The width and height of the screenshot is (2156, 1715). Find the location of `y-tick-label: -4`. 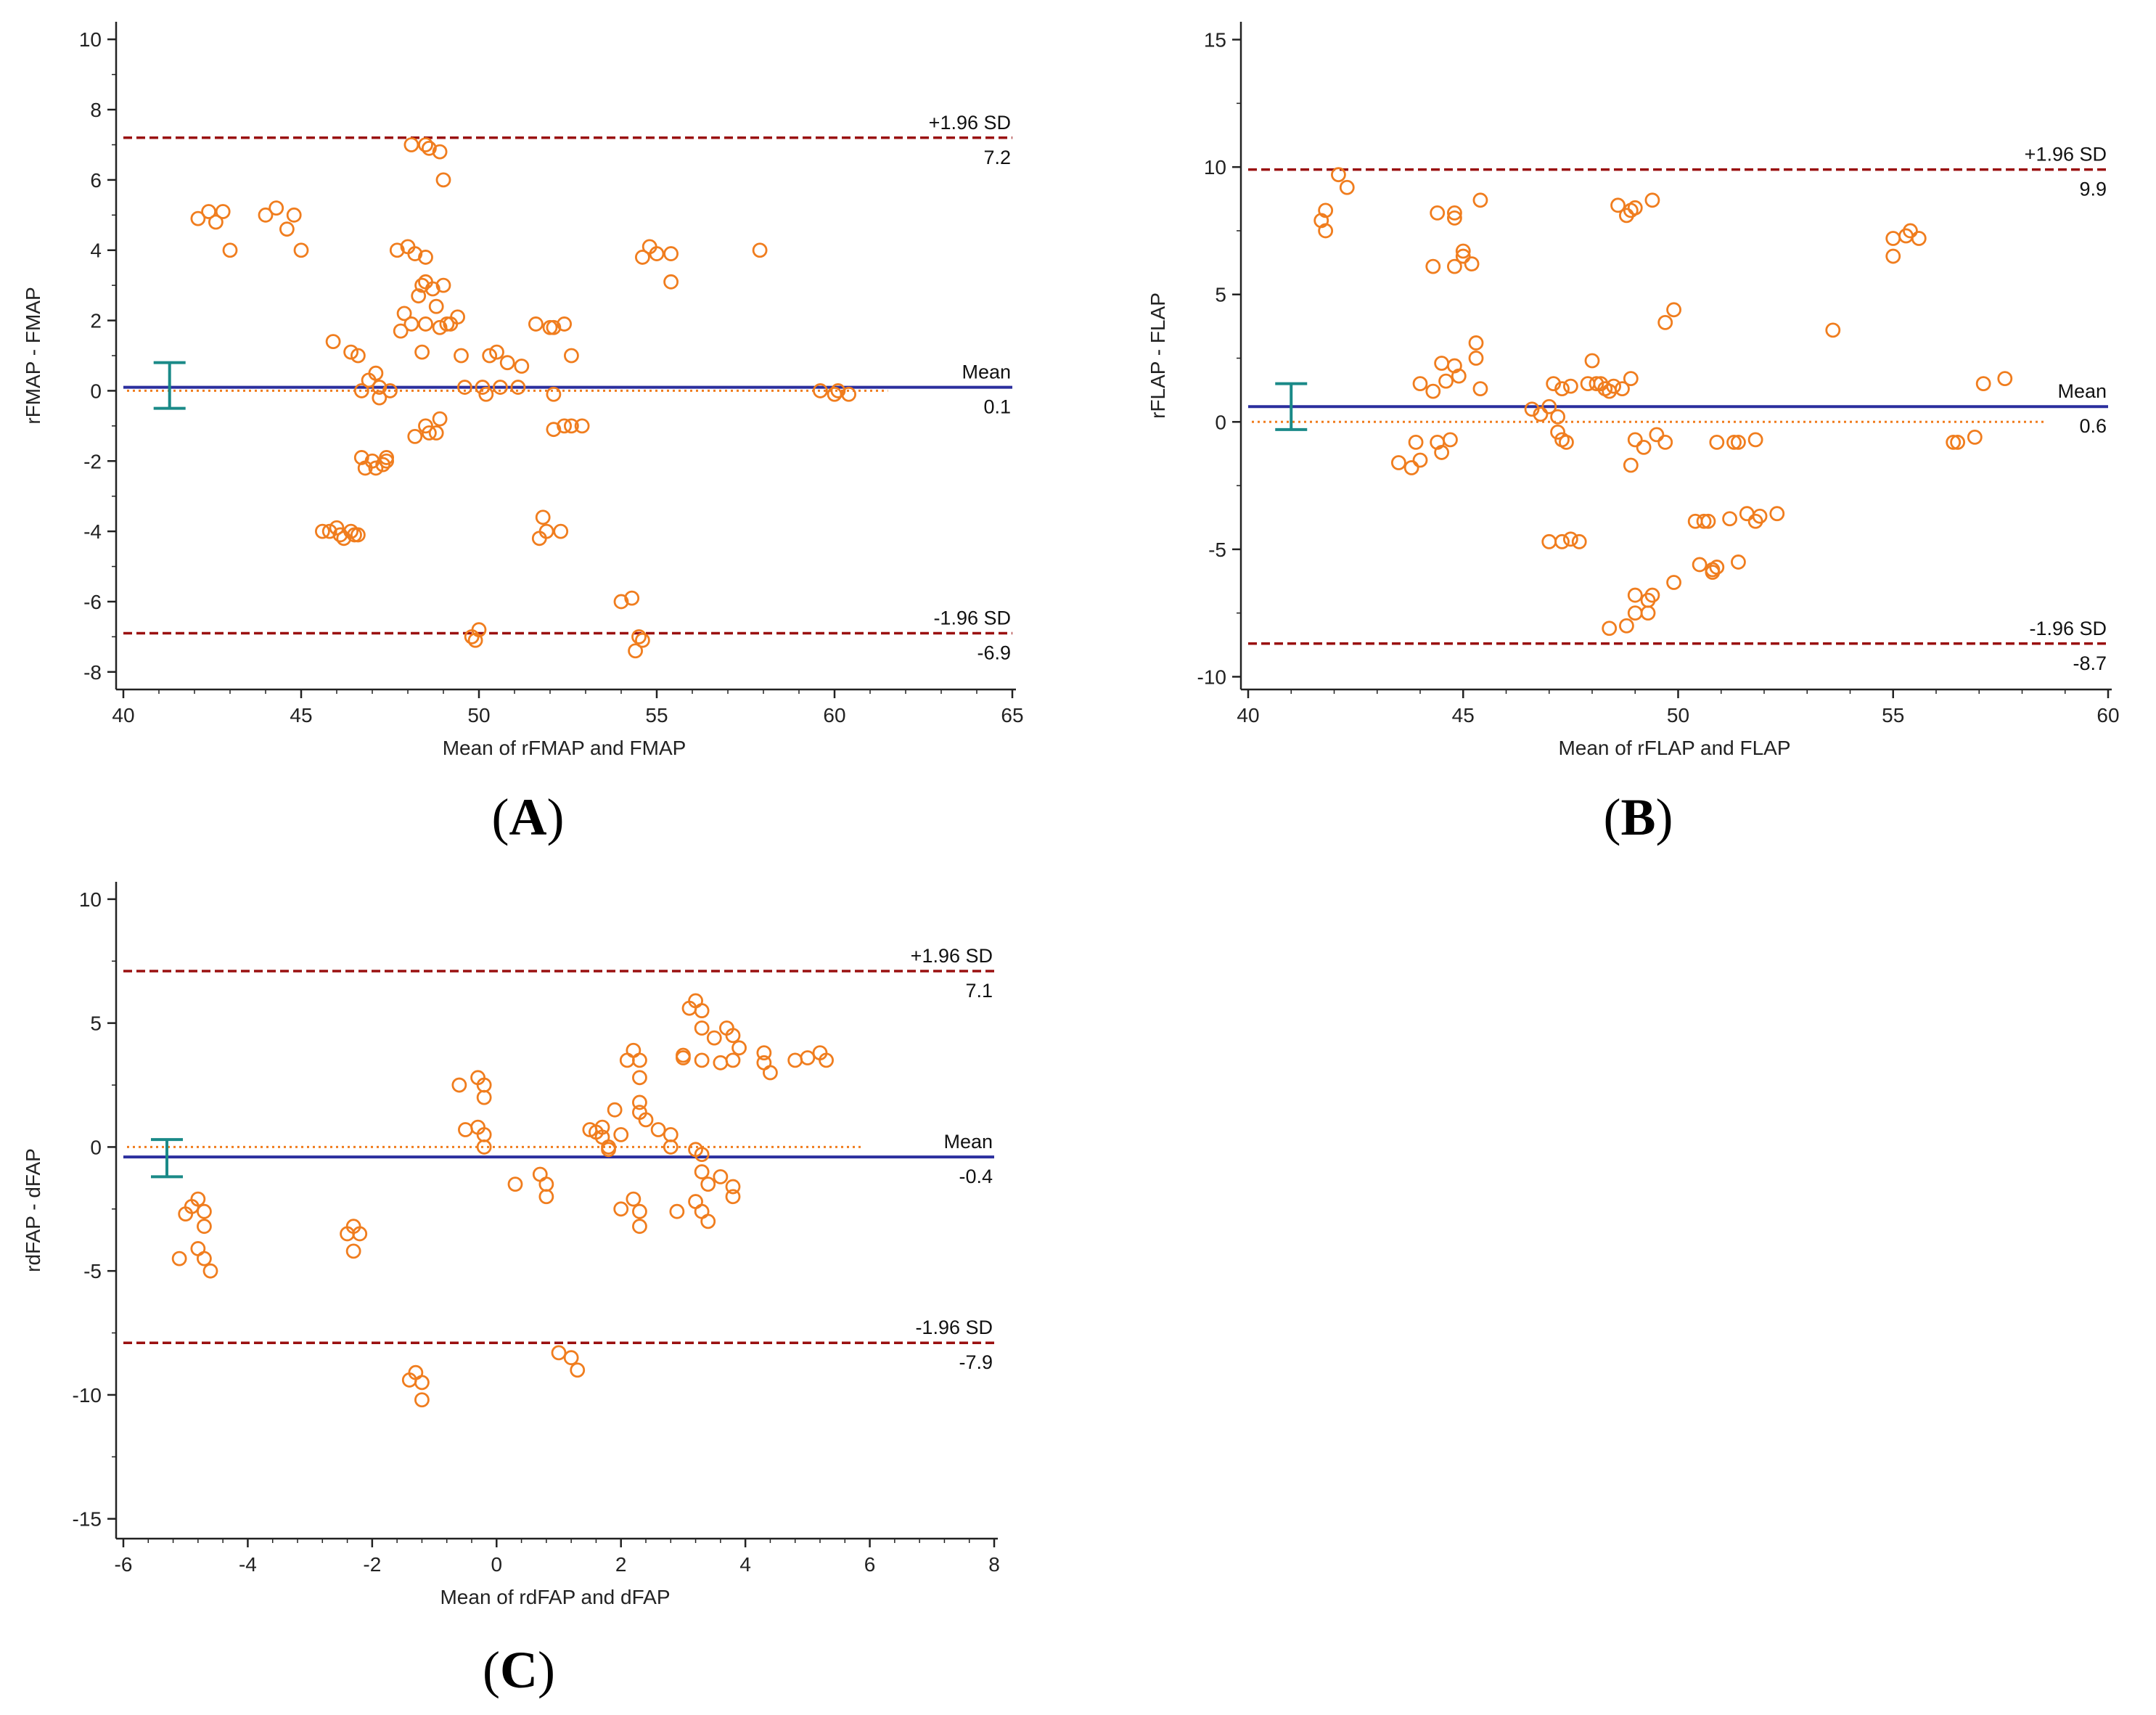

y-tick-label: -4 is located at coordinates (92, 531).